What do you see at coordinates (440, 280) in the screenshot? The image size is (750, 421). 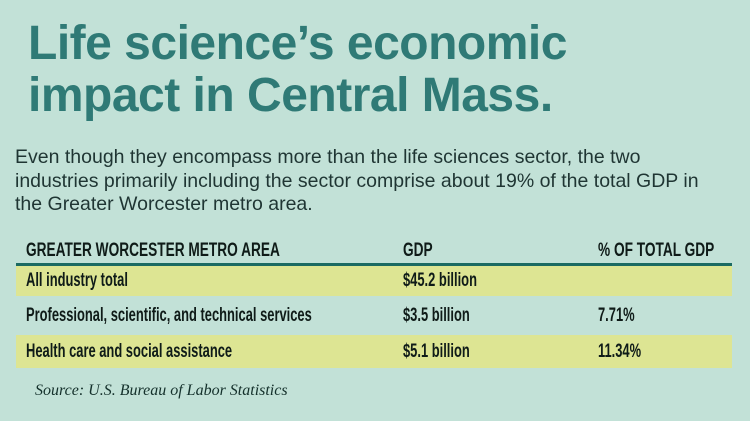 I see `row-gdp-value: $45.2 billion` at bounding box center [440, 280].